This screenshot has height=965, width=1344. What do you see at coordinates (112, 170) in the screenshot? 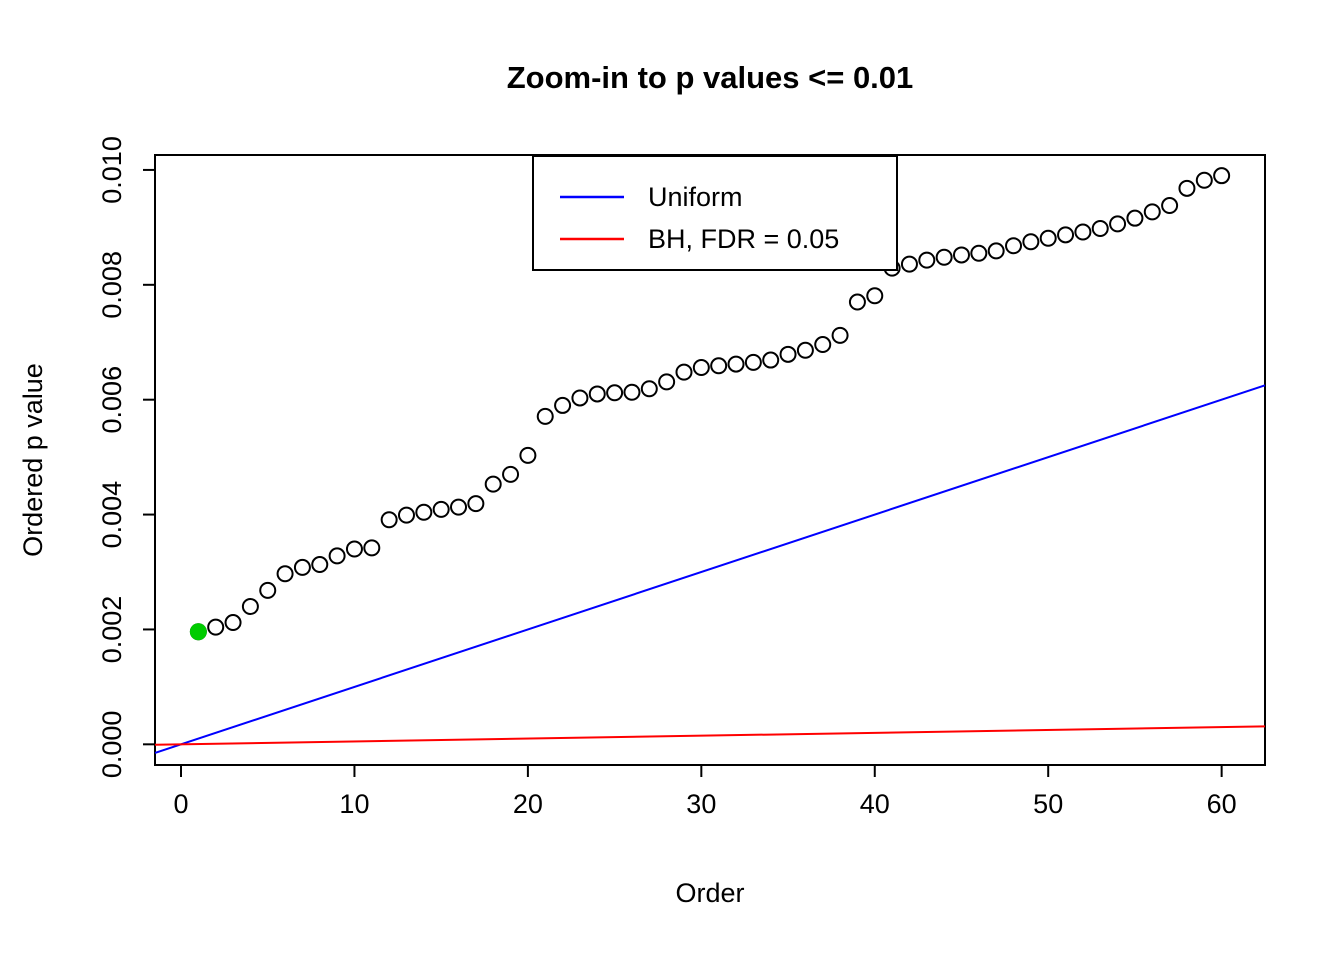
I see `y-tick-label: 0.010` at bounding box center [112, 170].